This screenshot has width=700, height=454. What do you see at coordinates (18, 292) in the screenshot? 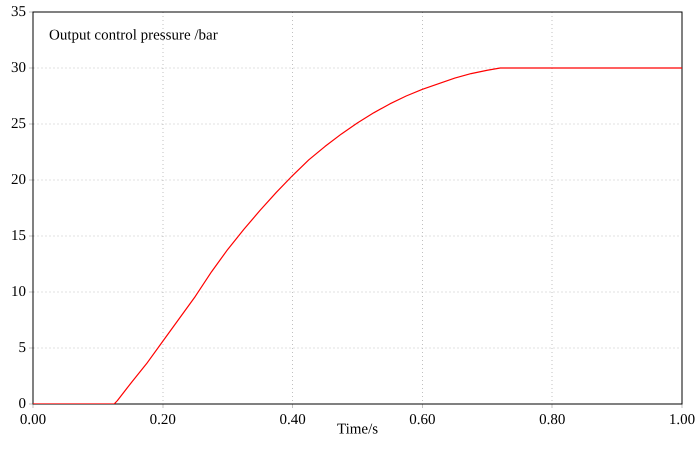
I see `y-tick-label: 10` at bounding box center [18, 292].